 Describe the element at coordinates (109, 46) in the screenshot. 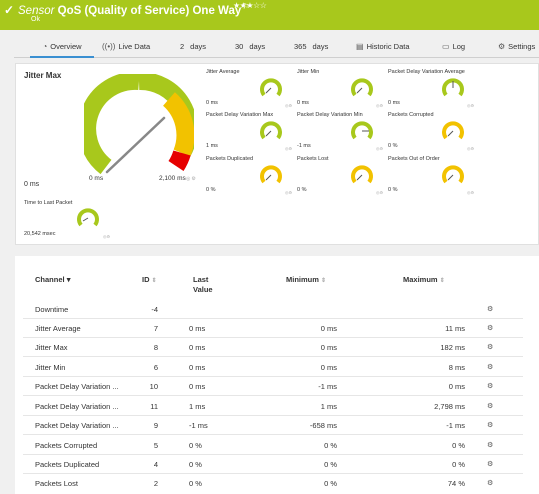

I see `live-data-icon: ((•))` at that location.